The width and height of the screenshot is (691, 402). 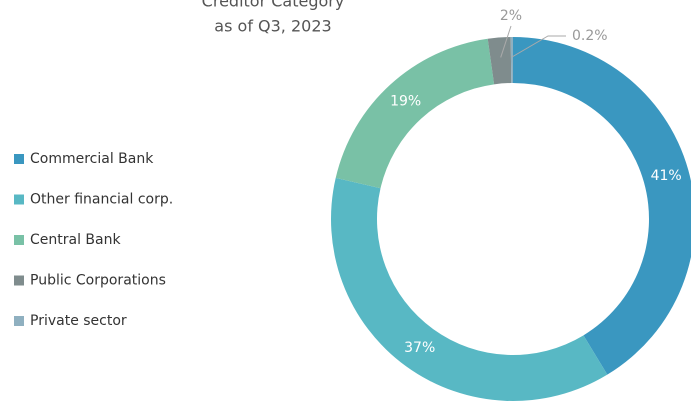 What do you see at coordinates (511, 16) in the screenshot?
I see `data-label: 2%` at bounding box center [511, 16].